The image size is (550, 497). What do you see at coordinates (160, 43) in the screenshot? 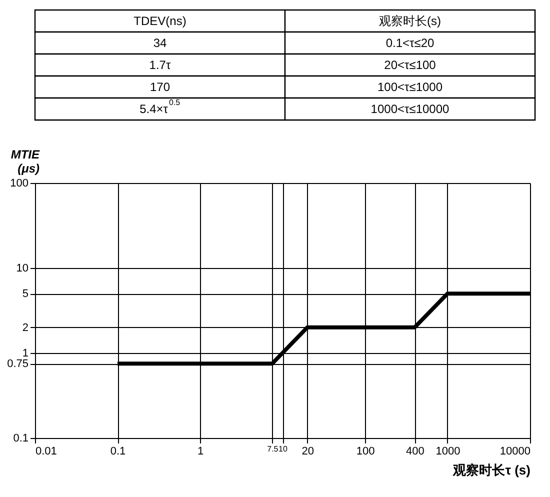
I see `text: 34` at bounding box center [160, 43].